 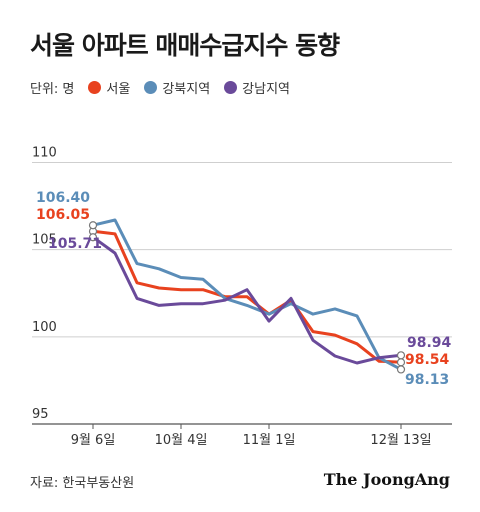 I want to click on legend-dot-gangnam, so click(x=231, y=87).